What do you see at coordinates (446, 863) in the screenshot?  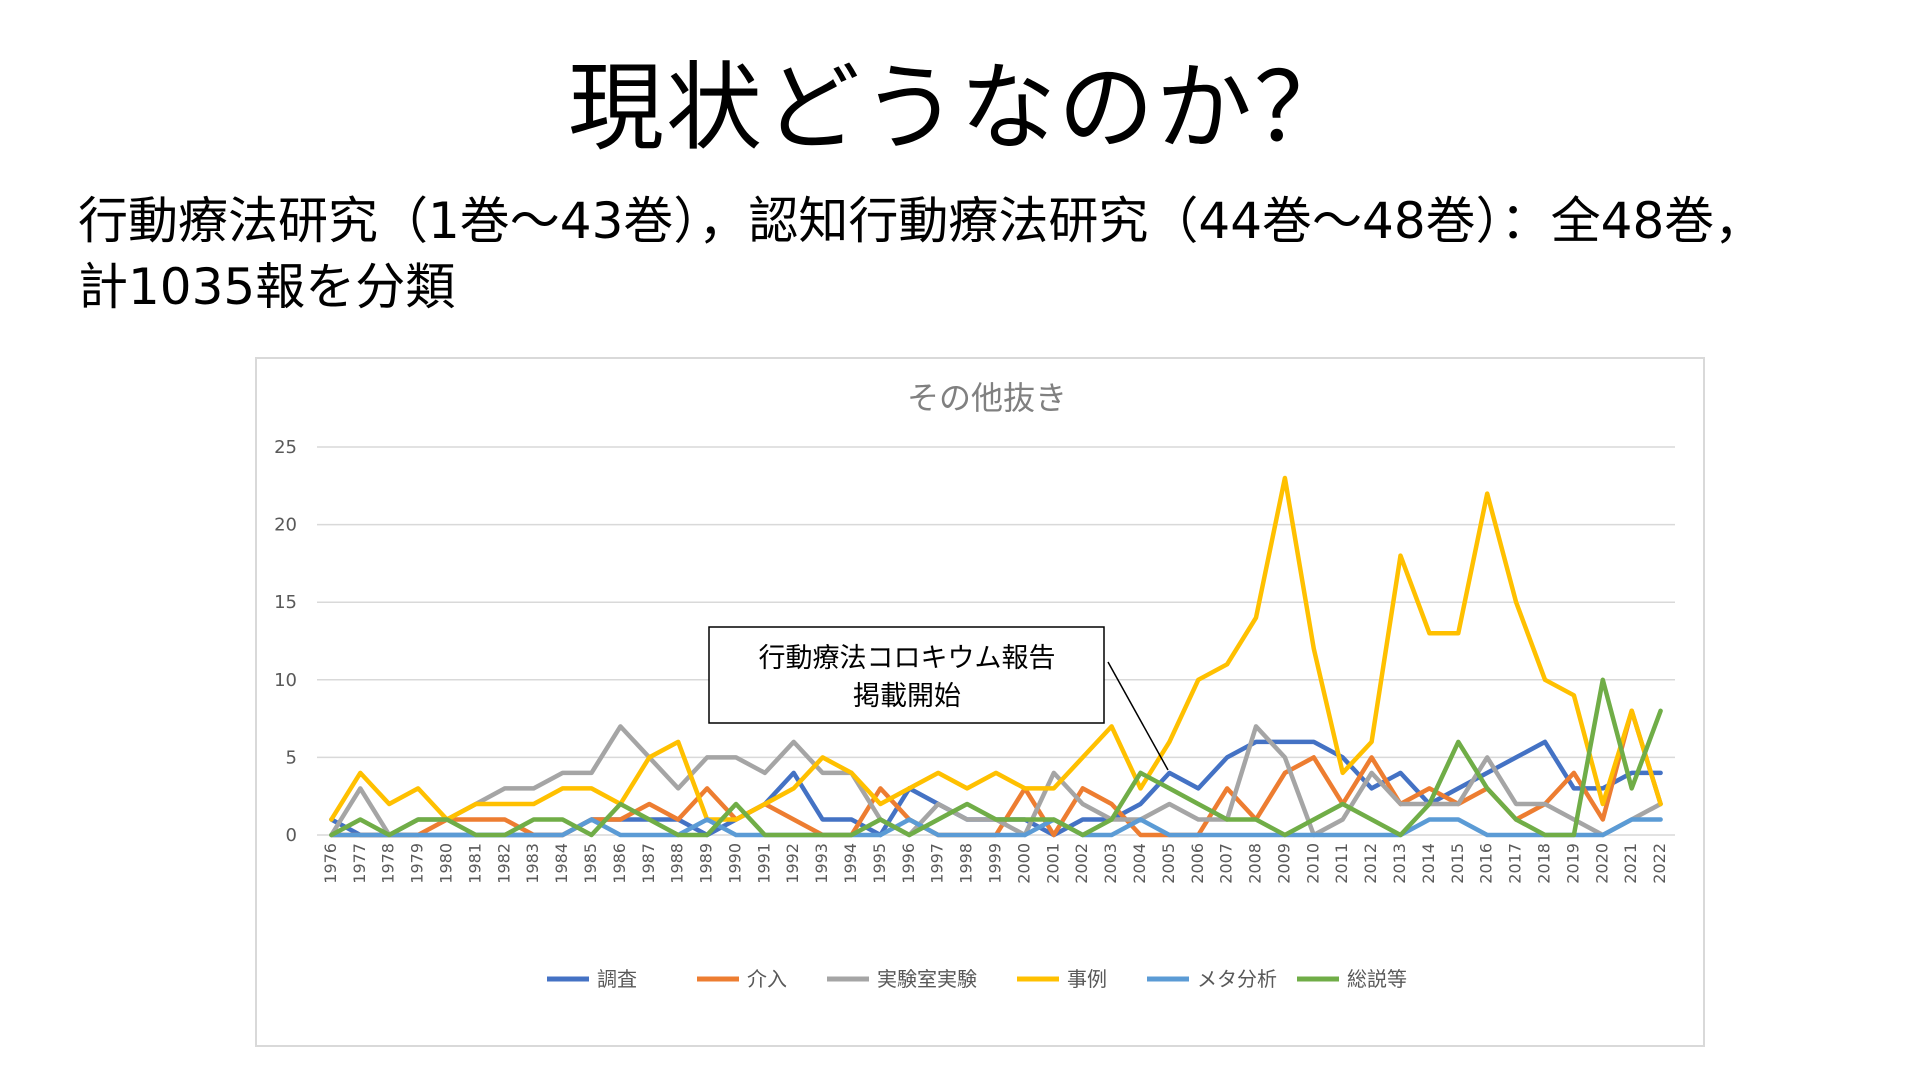 I see `x-tick-label: 1980` at bounding box center [446, 863].